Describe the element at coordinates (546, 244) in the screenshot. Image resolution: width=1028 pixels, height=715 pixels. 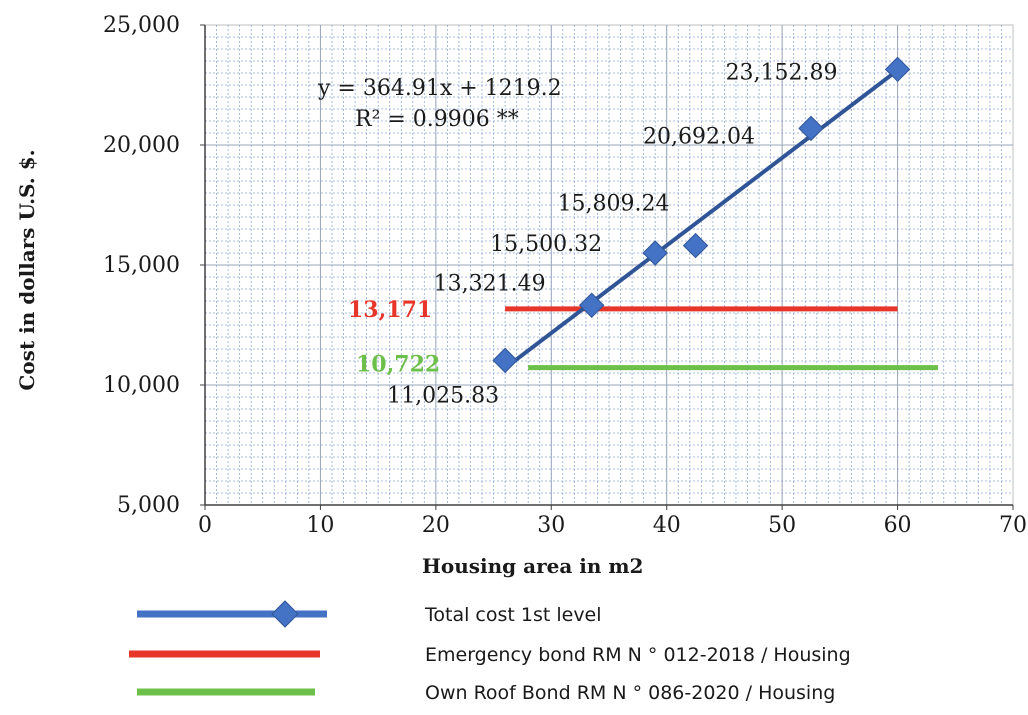
I see `data-label: 15,500.32` at that location.